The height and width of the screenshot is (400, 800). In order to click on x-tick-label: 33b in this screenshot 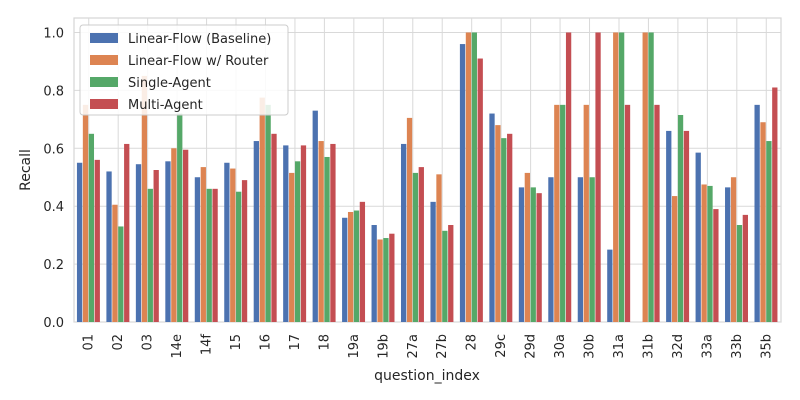, I will do `click(737, 346)`.